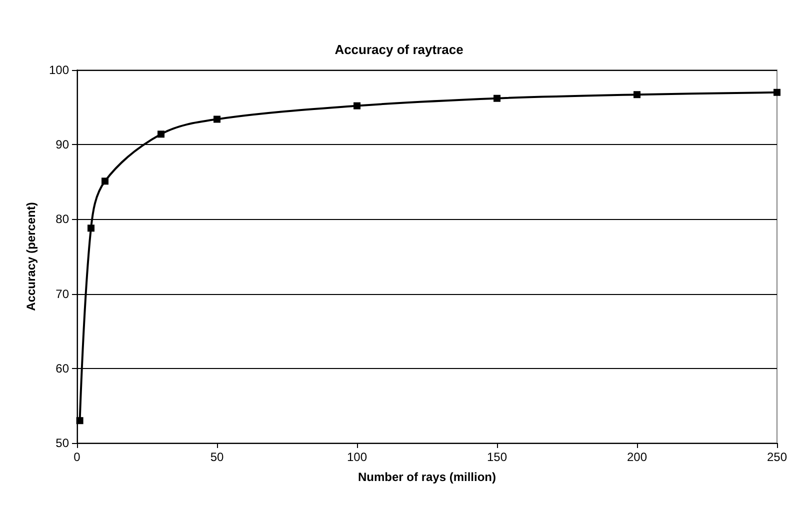 Image resolution: width=798 pixels, height=529 pixels. I want to click on y-tick-label: 60, so click(63, 368).